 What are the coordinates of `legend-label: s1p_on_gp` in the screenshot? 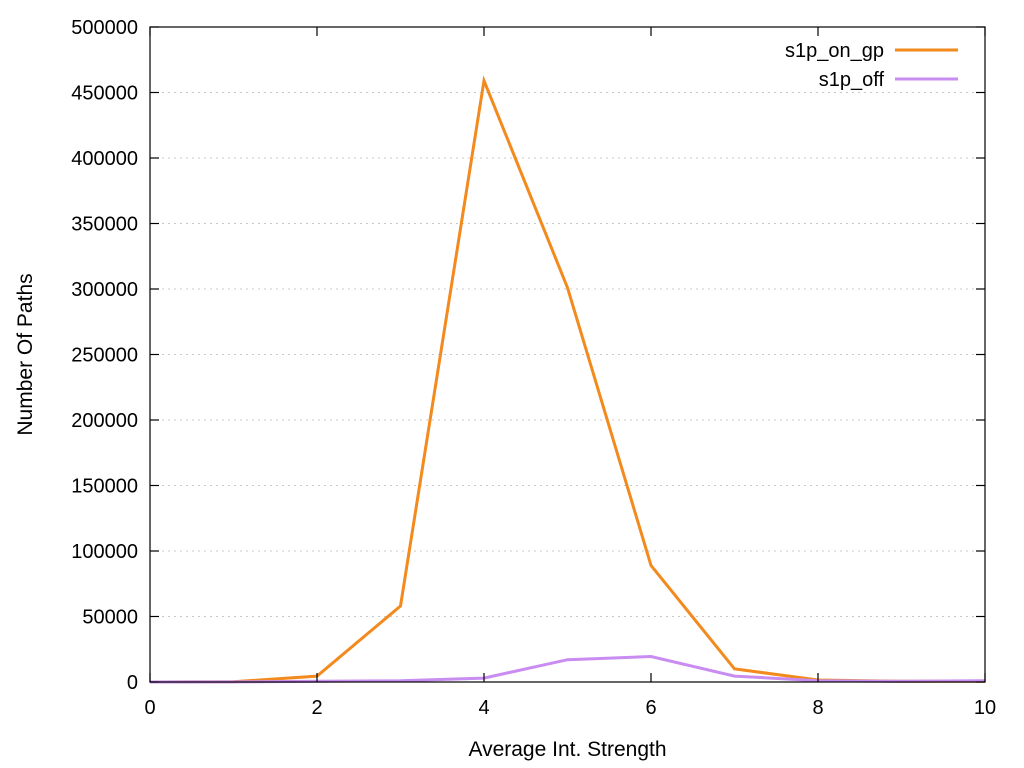 It's located at (834, 51).